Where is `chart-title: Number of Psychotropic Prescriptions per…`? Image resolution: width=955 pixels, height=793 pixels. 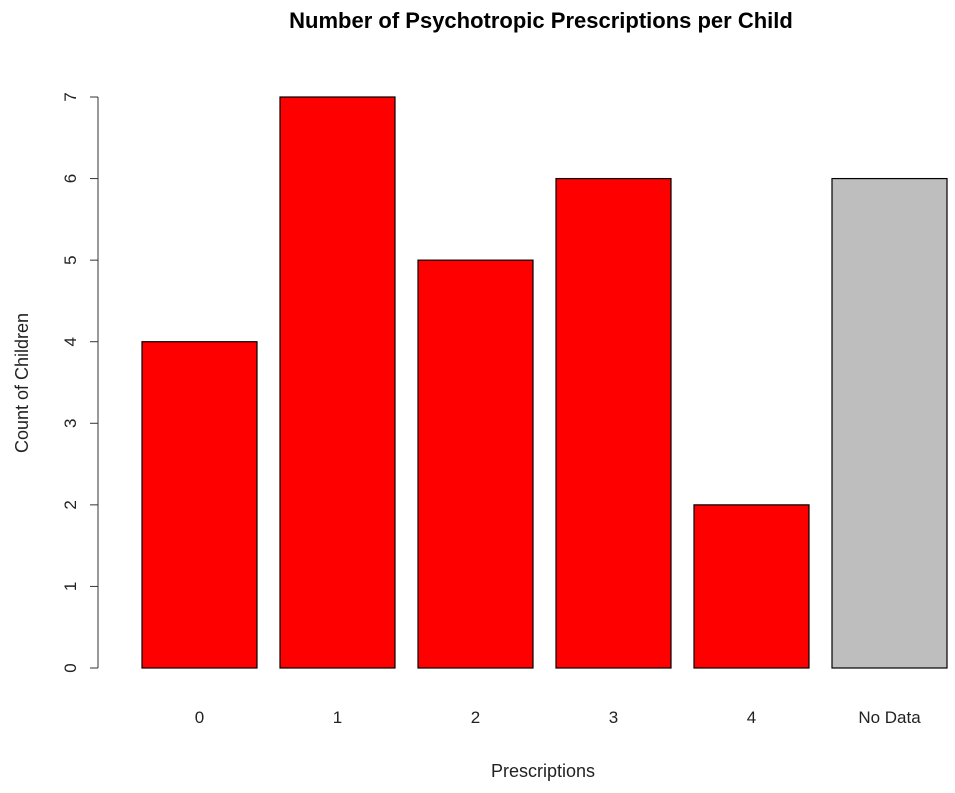 chart-title: Number of Psychotropic Prescriptions per… is located at coordinates (541, 20).